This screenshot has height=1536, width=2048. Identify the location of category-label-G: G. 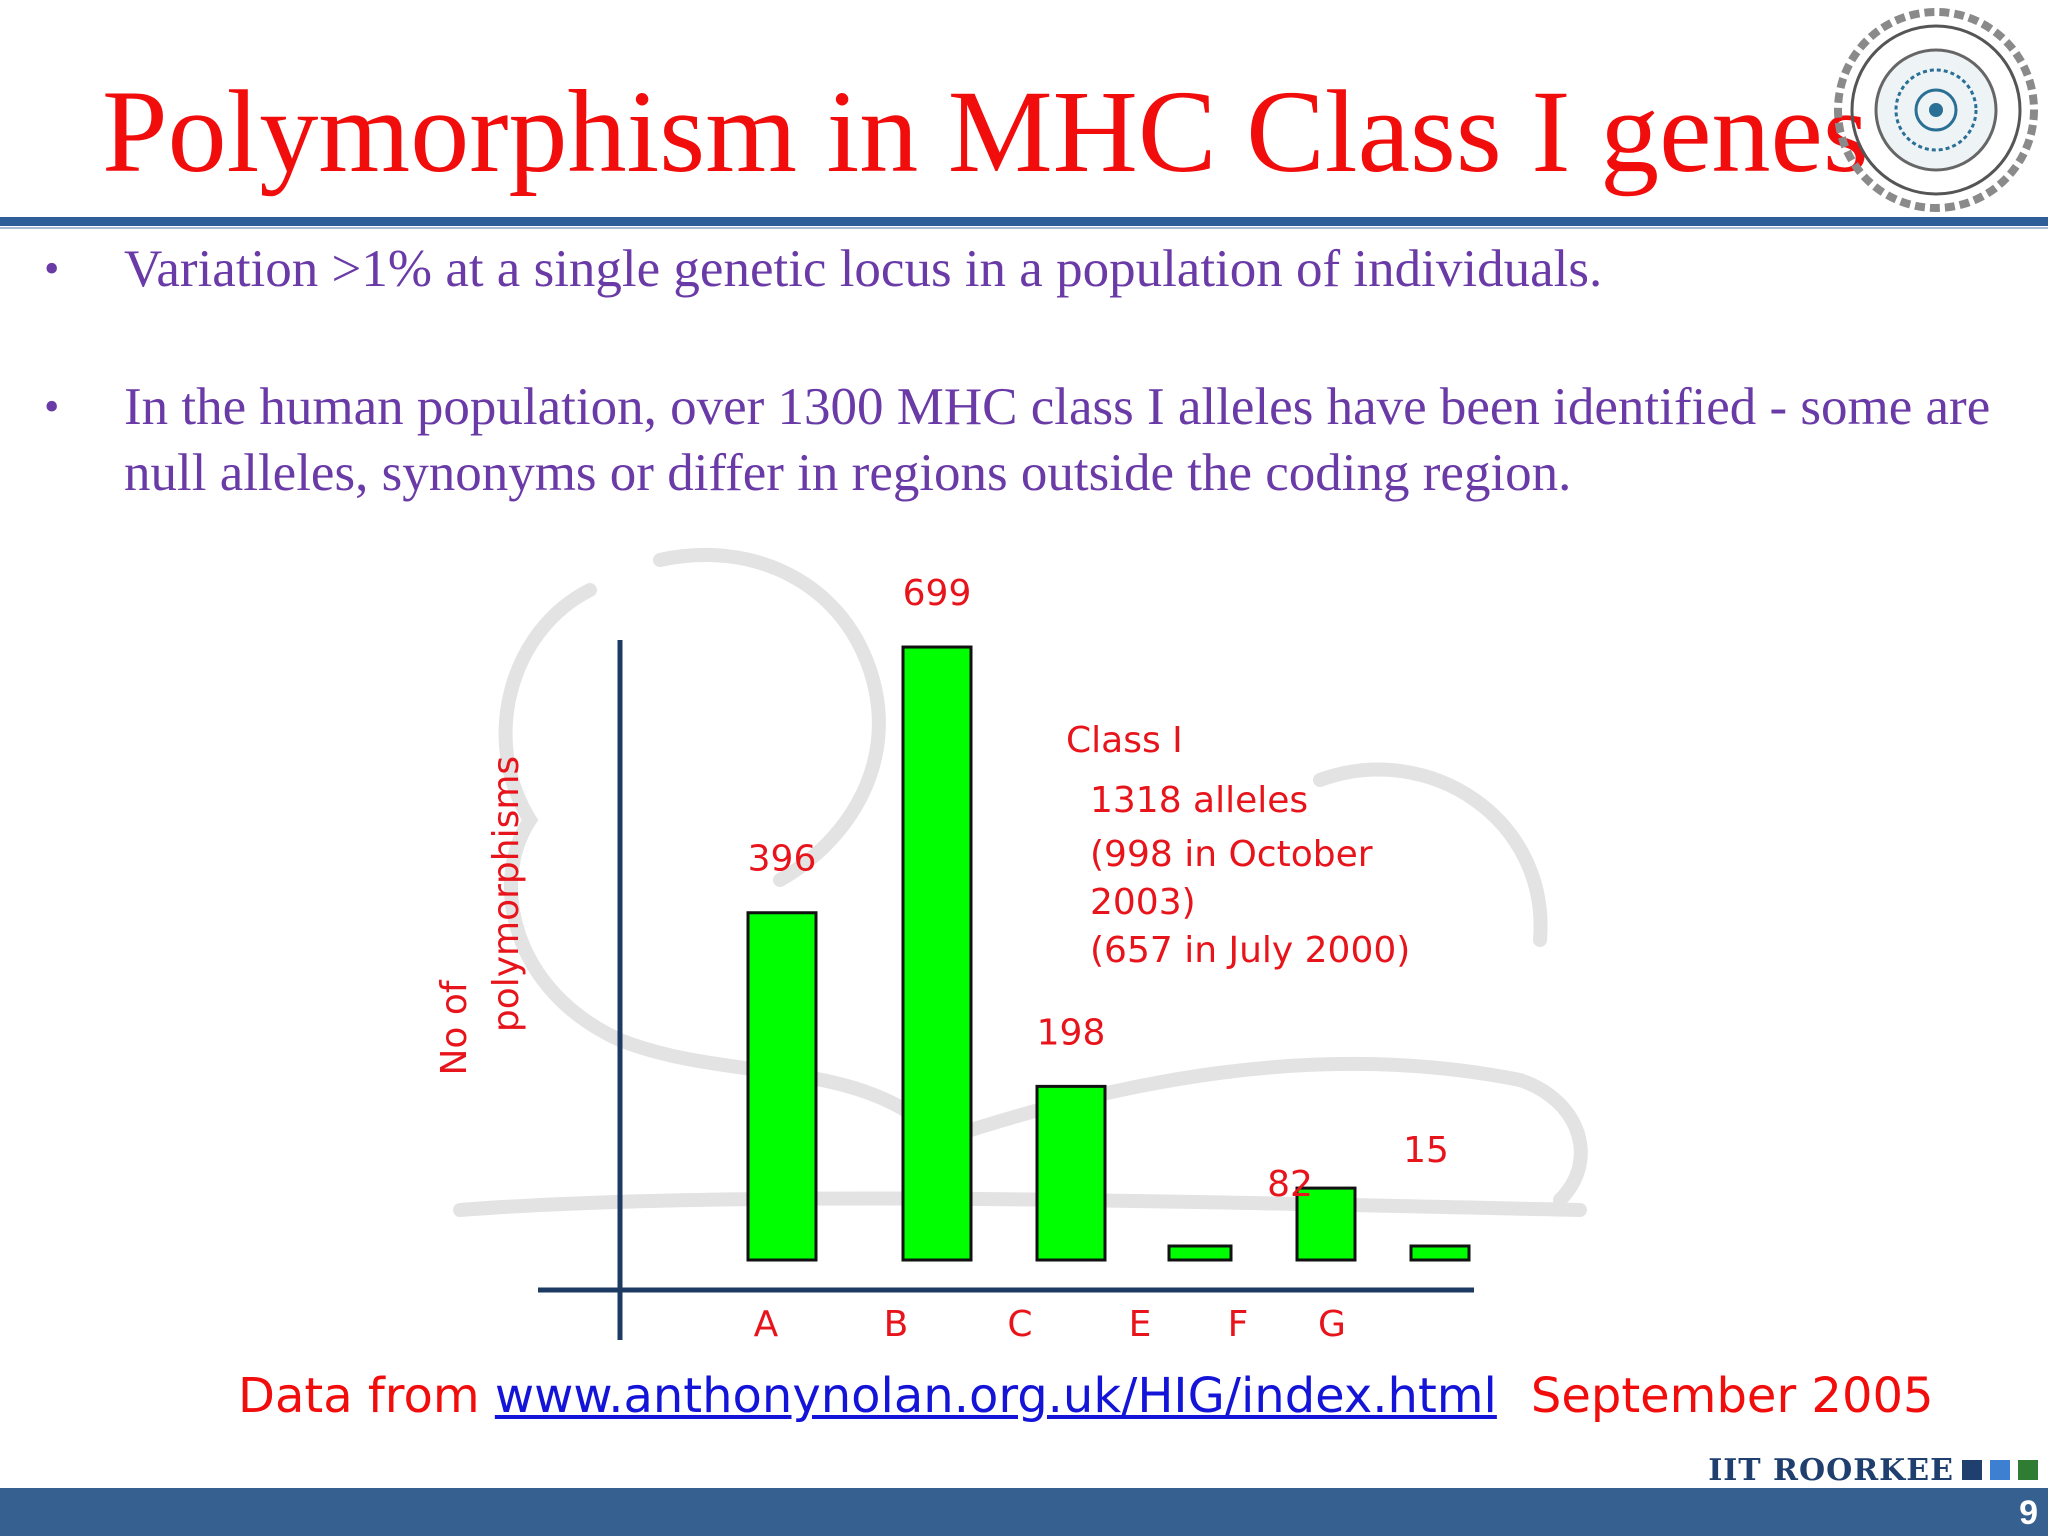
(1332, 1324).